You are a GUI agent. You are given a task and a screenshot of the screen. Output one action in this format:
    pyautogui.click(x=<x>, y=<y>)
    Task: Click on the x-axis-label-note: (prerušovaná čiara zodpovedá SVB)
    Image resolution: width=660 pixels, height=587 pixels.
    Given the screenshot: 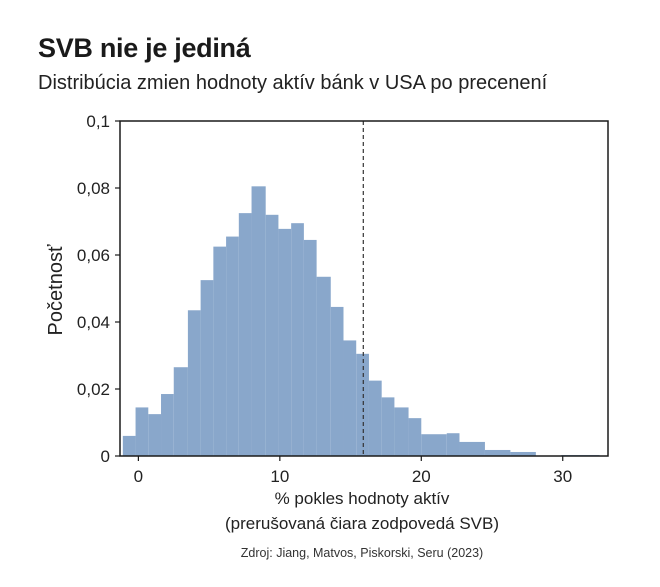 What is the action you would take?
    pyautogui.click(x=362, y=523)
    